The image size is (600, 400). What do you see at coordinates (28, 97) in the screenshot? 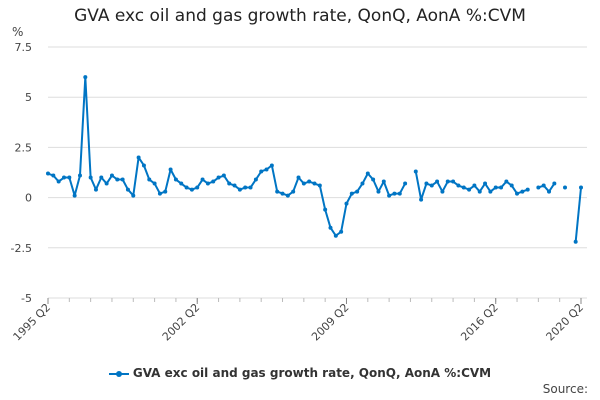
I see `y-tick-label: 5` at bounding box center [28, 97].